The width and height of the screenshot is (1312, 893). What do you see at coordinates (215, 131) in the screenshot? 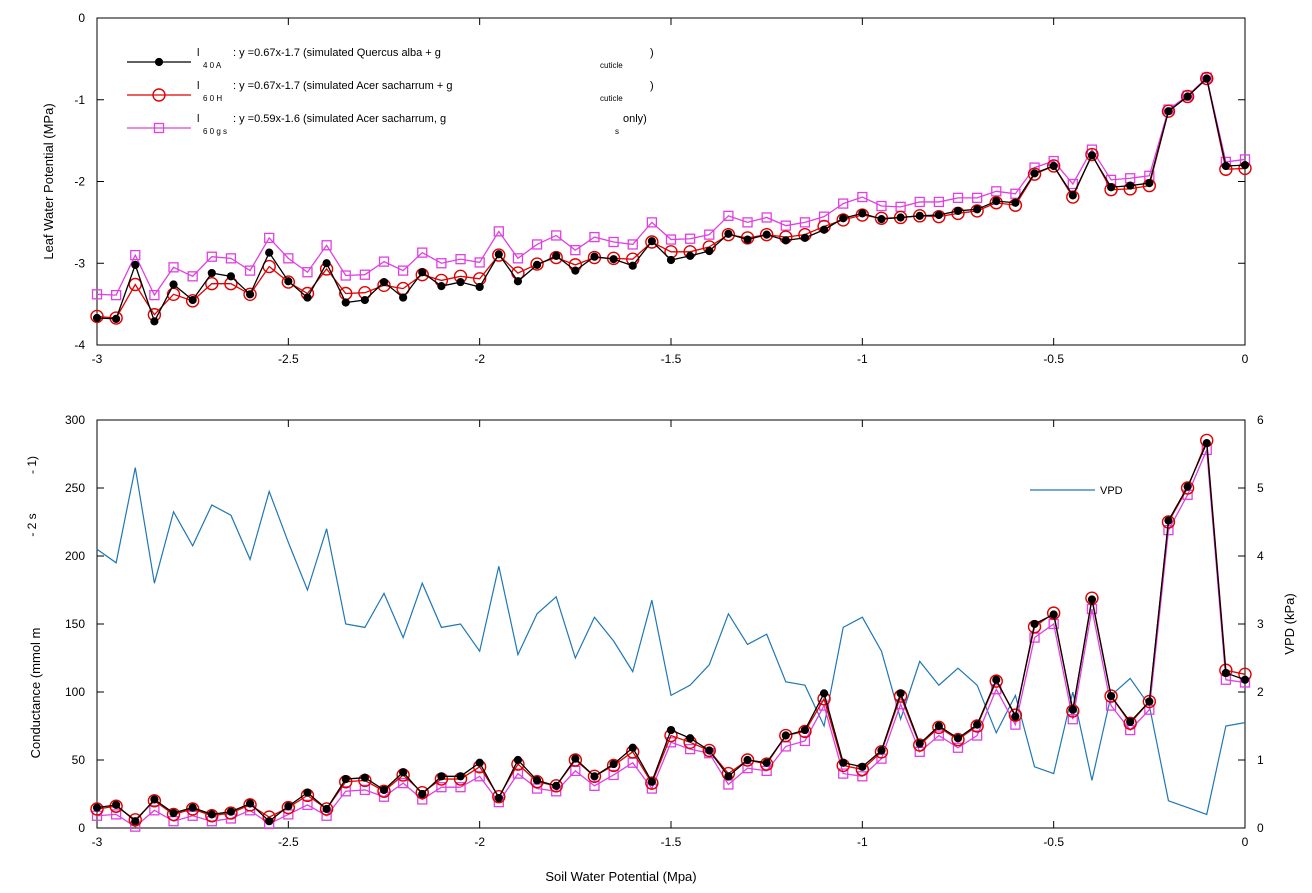
I see `legend-sub: 6 0 g s` at bounding box center [215, 131].